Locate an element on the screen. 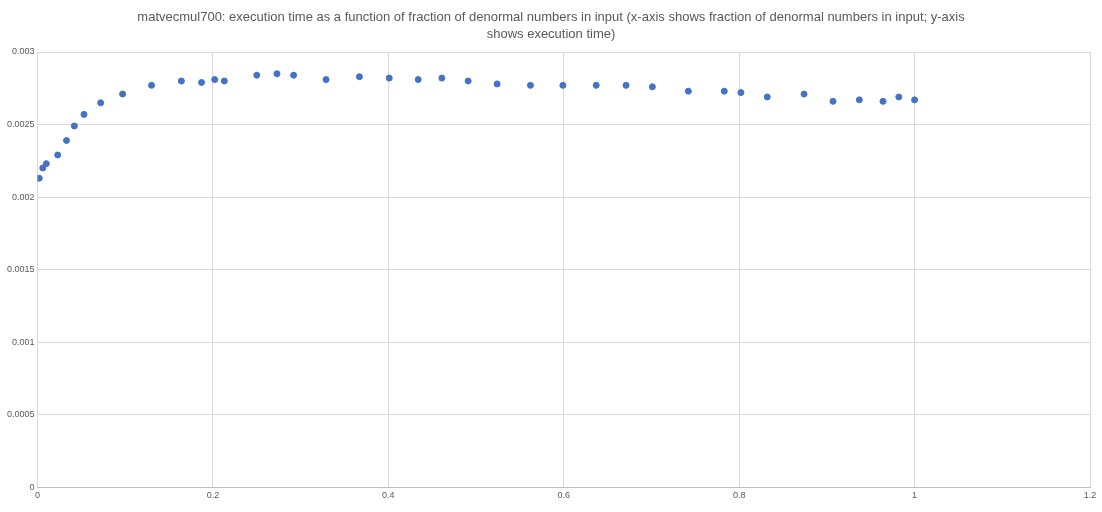  x-tick-label: 0.2 is located at coordinates (213, 495).